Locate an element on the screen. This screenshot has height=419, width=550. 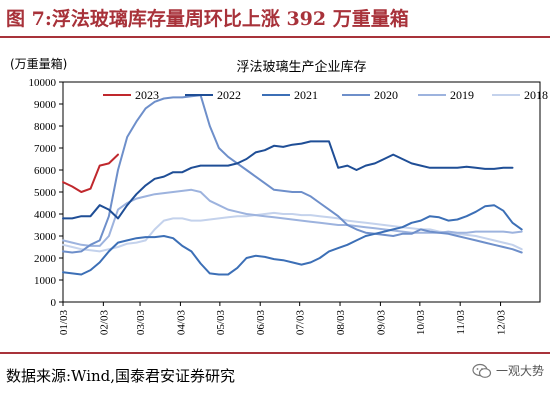
x-tick-label: 04/03 is located at coordinates (181, 323).